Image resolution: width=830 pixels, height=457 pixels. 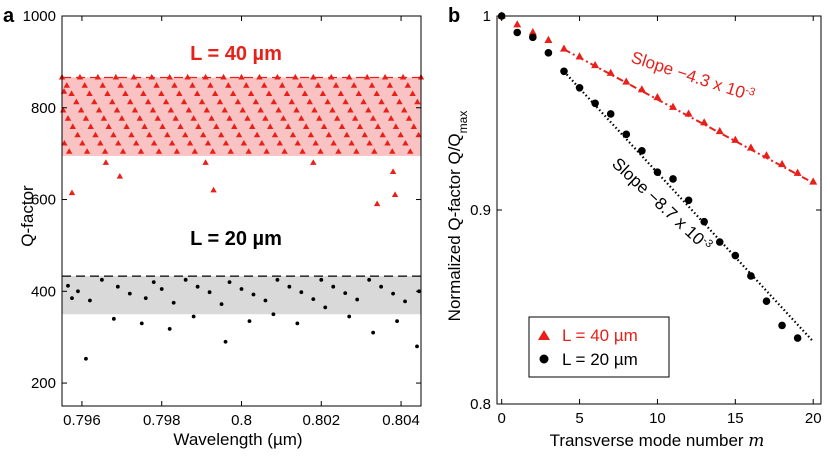 What do you see at coordinates (579, 418) in the screenshot?
I see `xtick-label-b: 5` at bounding box center [579, 418].